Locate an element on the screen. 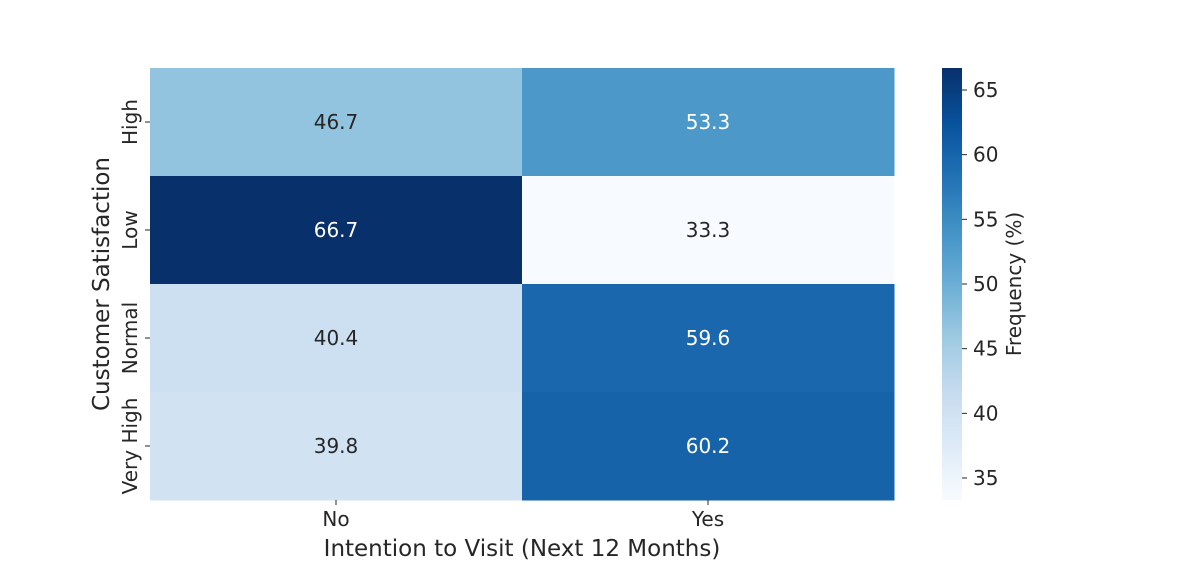  cell-value-label: 53.3 is located at coordinates (708, 122).